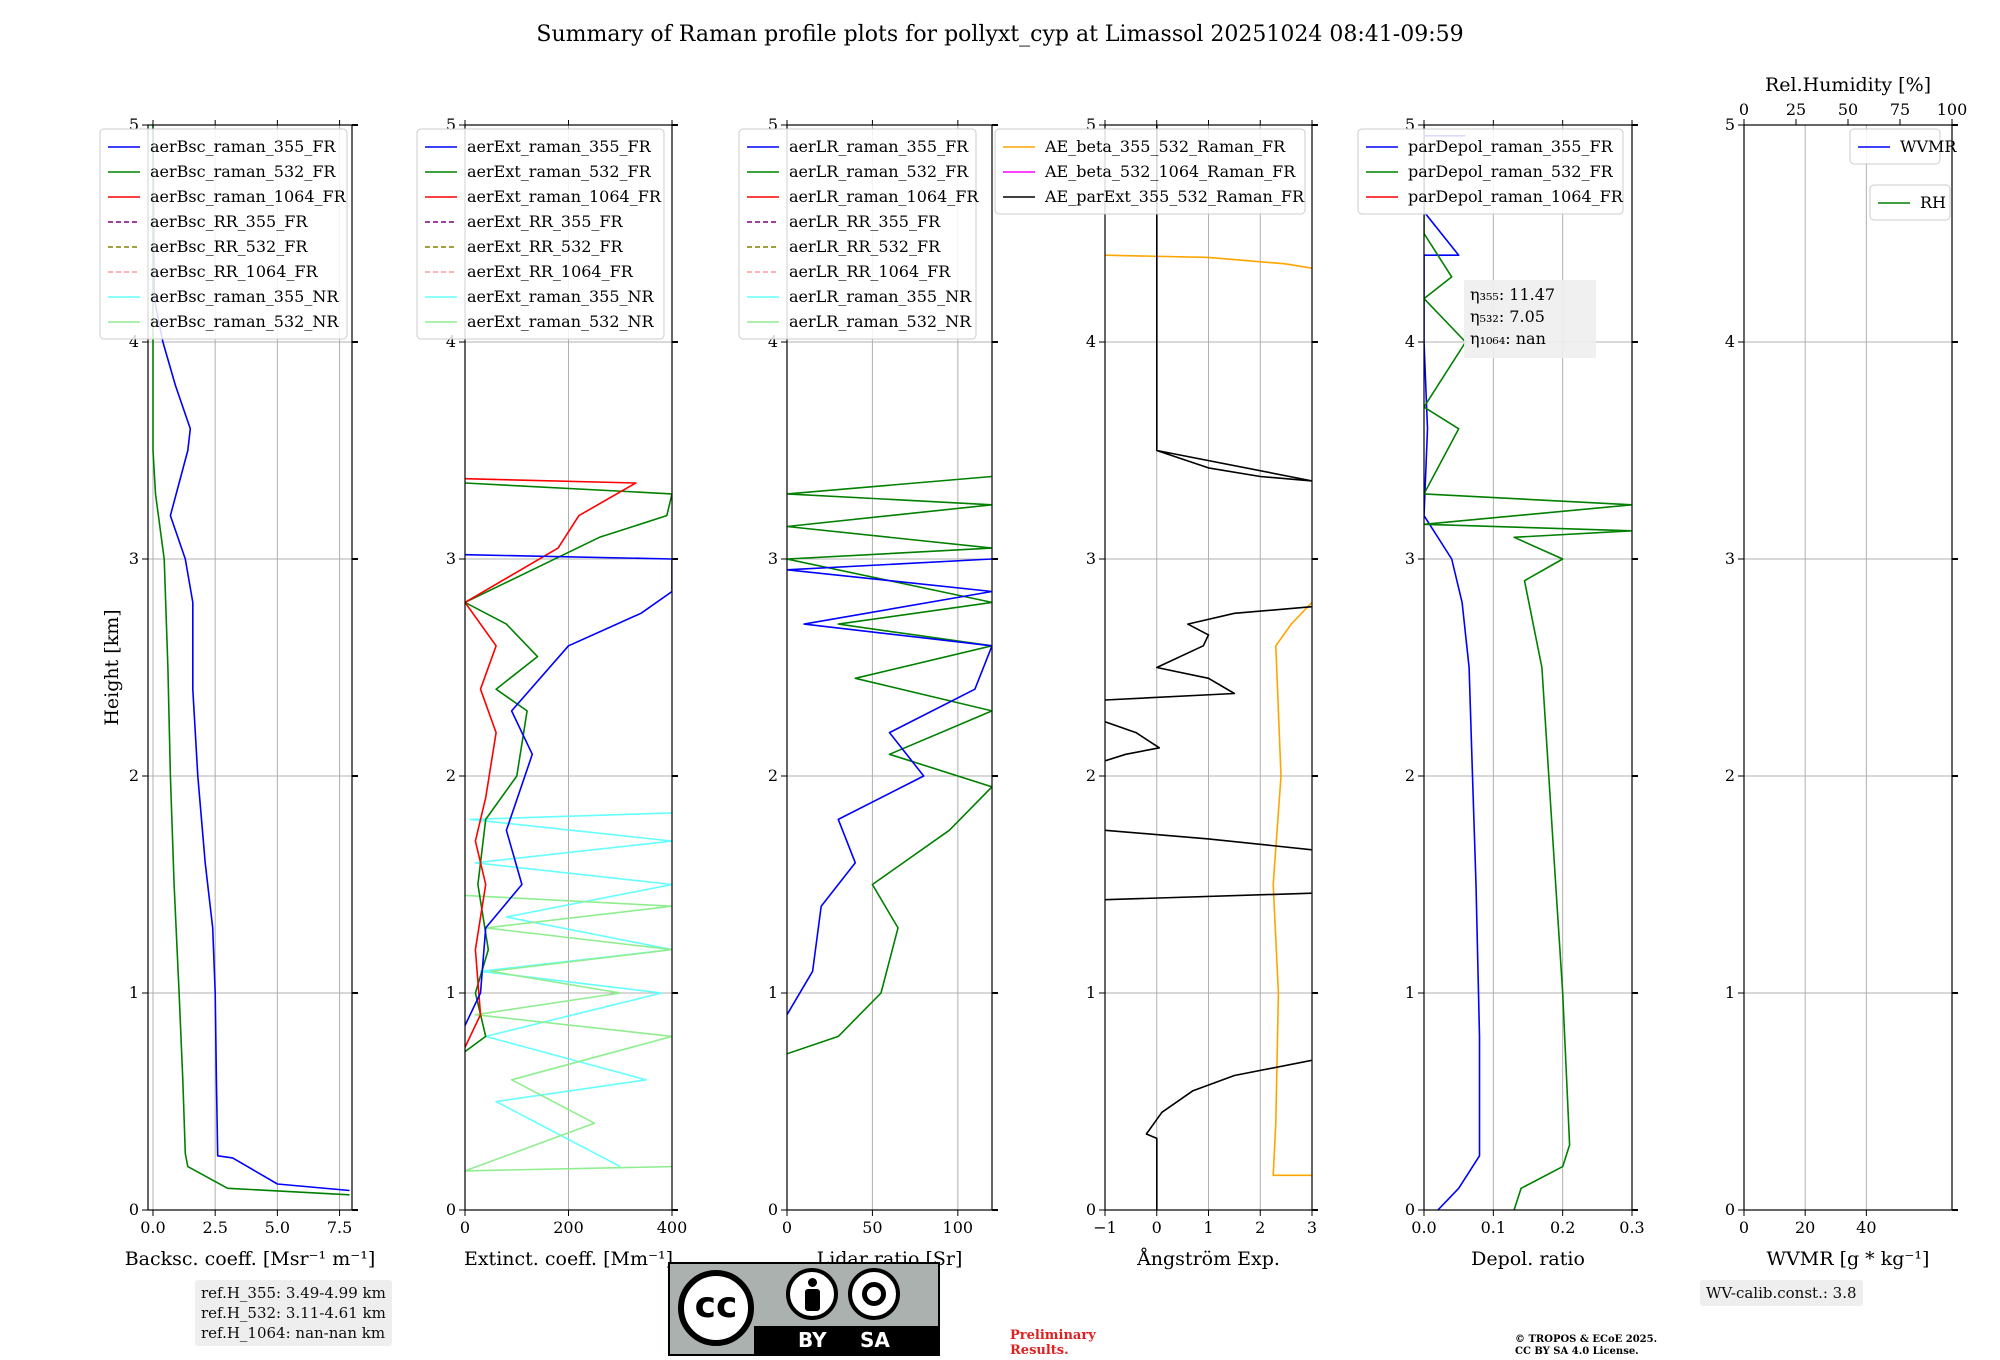 Image resolution: width=2000 pixels, height=1360 pixels. Describe the element at coordinates (787, 1227) in the screenshot. I see `x-tick-label: 0` at that location.